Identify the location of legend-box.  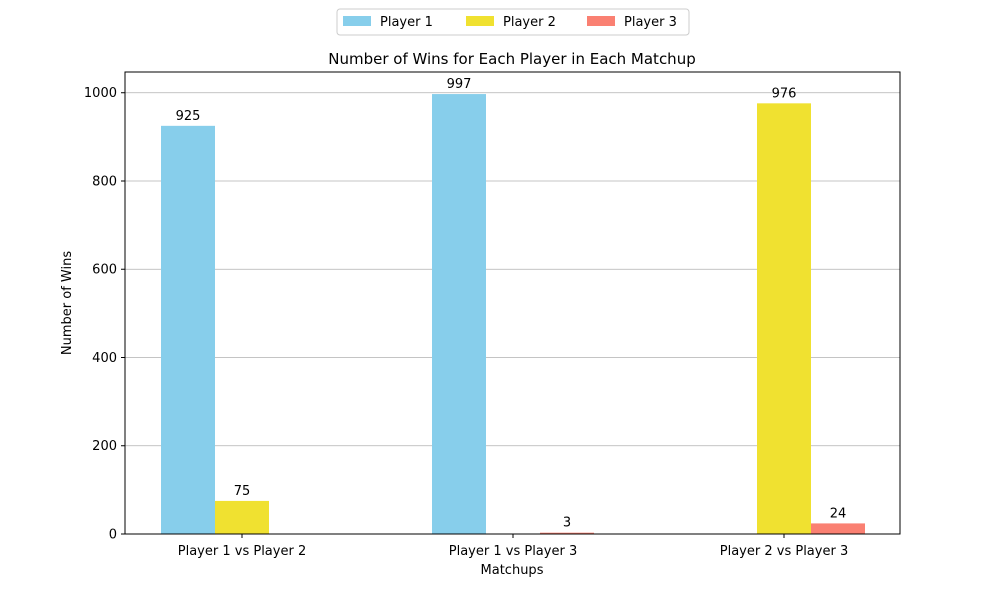
(513, 22).